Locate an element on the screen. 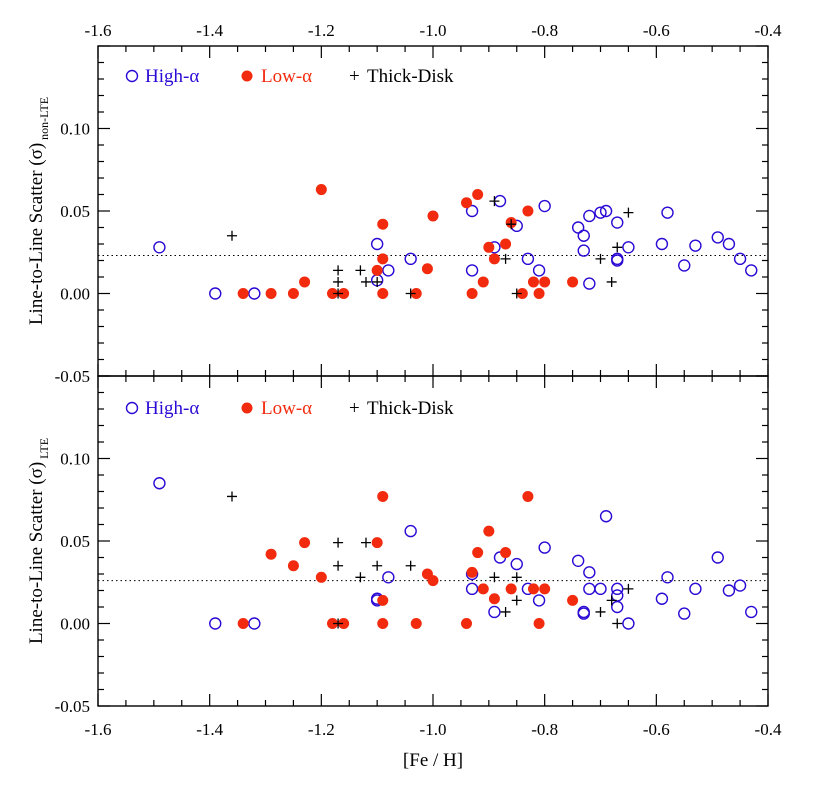 Image resolution: width=827 pixels, height=786 pixels. bottom-legend: High-α Low-α + Thick-Disk is located at coordinates (289, 408).